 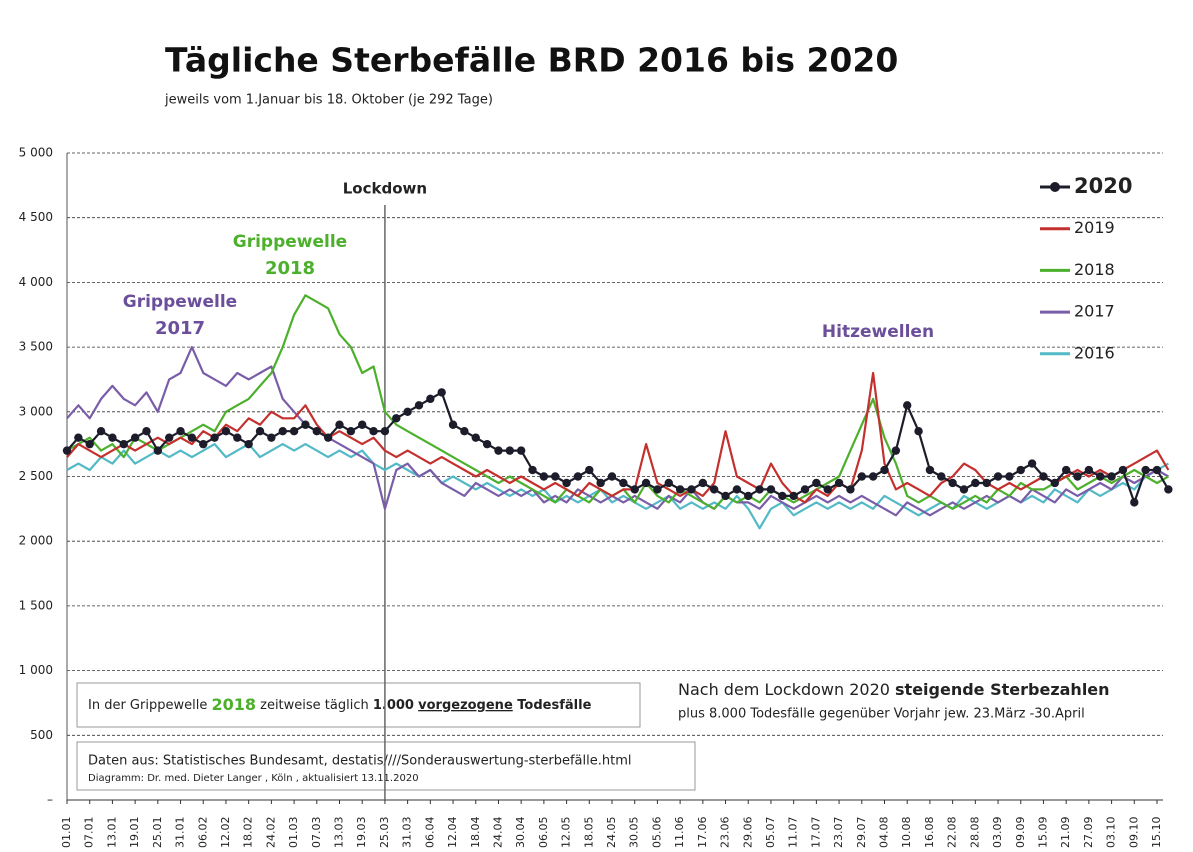 What do you see at coordinates (1133, 833) in the screenshot?
I see `x-tick-label: 09.10` at bounding box center [1133, 833].